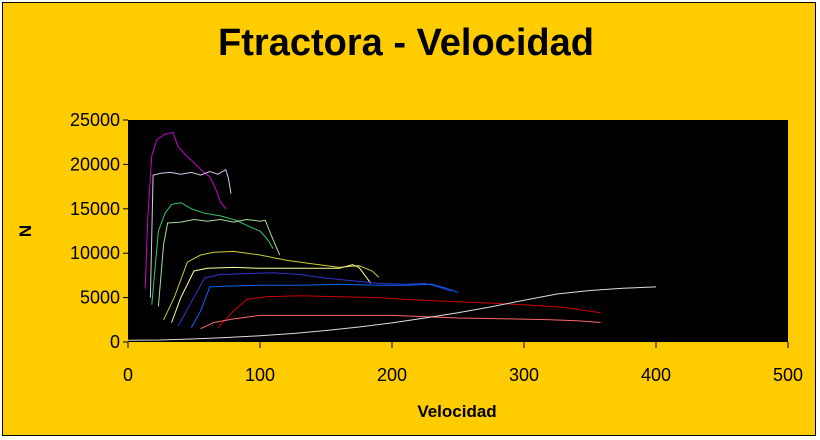  I want to click on x-tick-label: 300, so click(524, 375).